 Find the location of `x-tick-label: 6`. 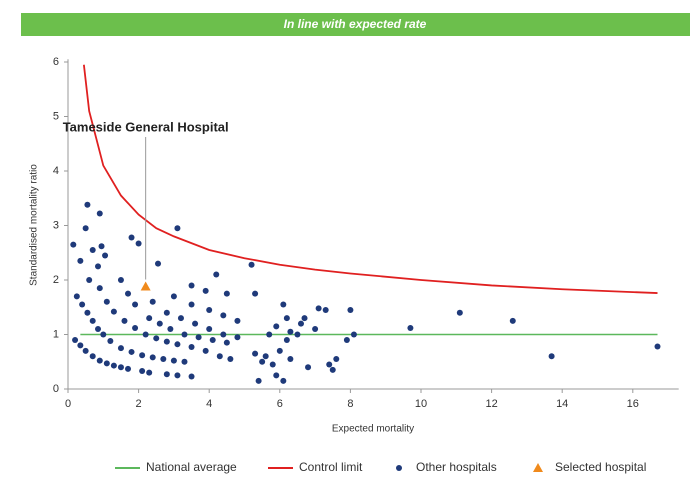

x-tick-label: 6 is located at coordinates (280, 404).